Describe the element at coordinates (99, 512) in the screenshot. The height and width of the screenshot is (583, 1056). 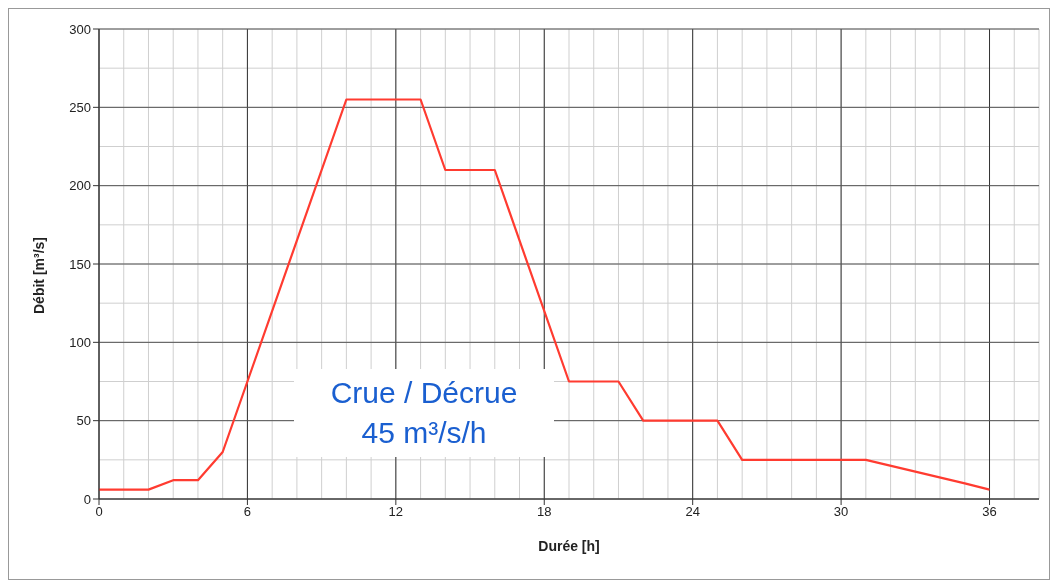
I see `x-tick-label: 0` at that location.